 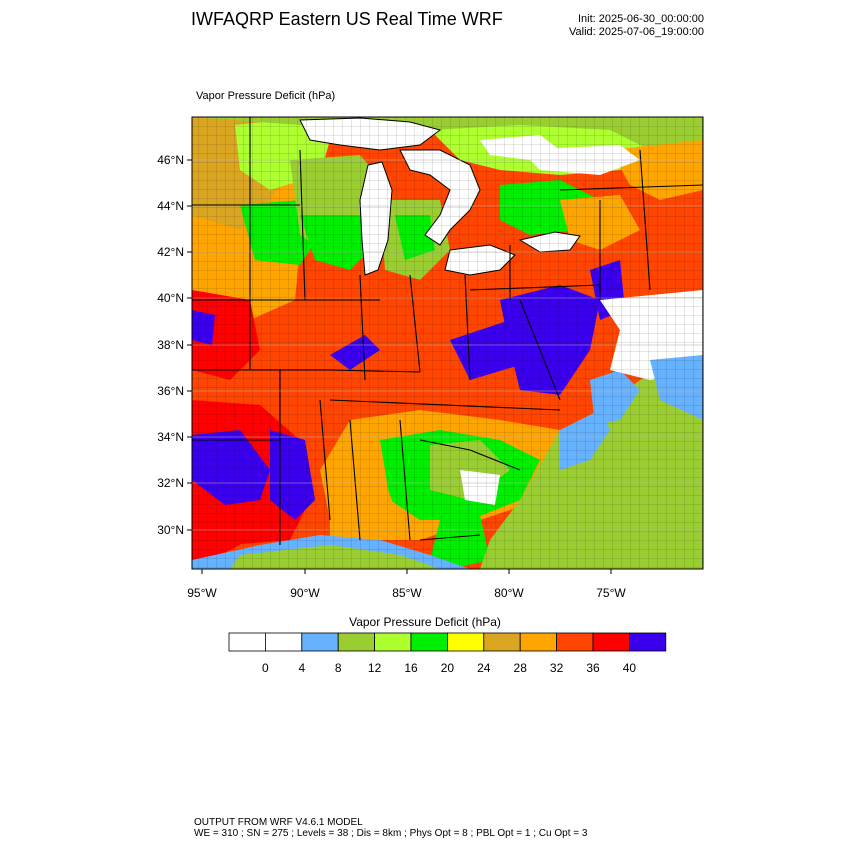 What do you see at coordinates (521, 668) in the screenshot?
I see `colorbar-tick-label: 28` at bounding box center [521, 668].